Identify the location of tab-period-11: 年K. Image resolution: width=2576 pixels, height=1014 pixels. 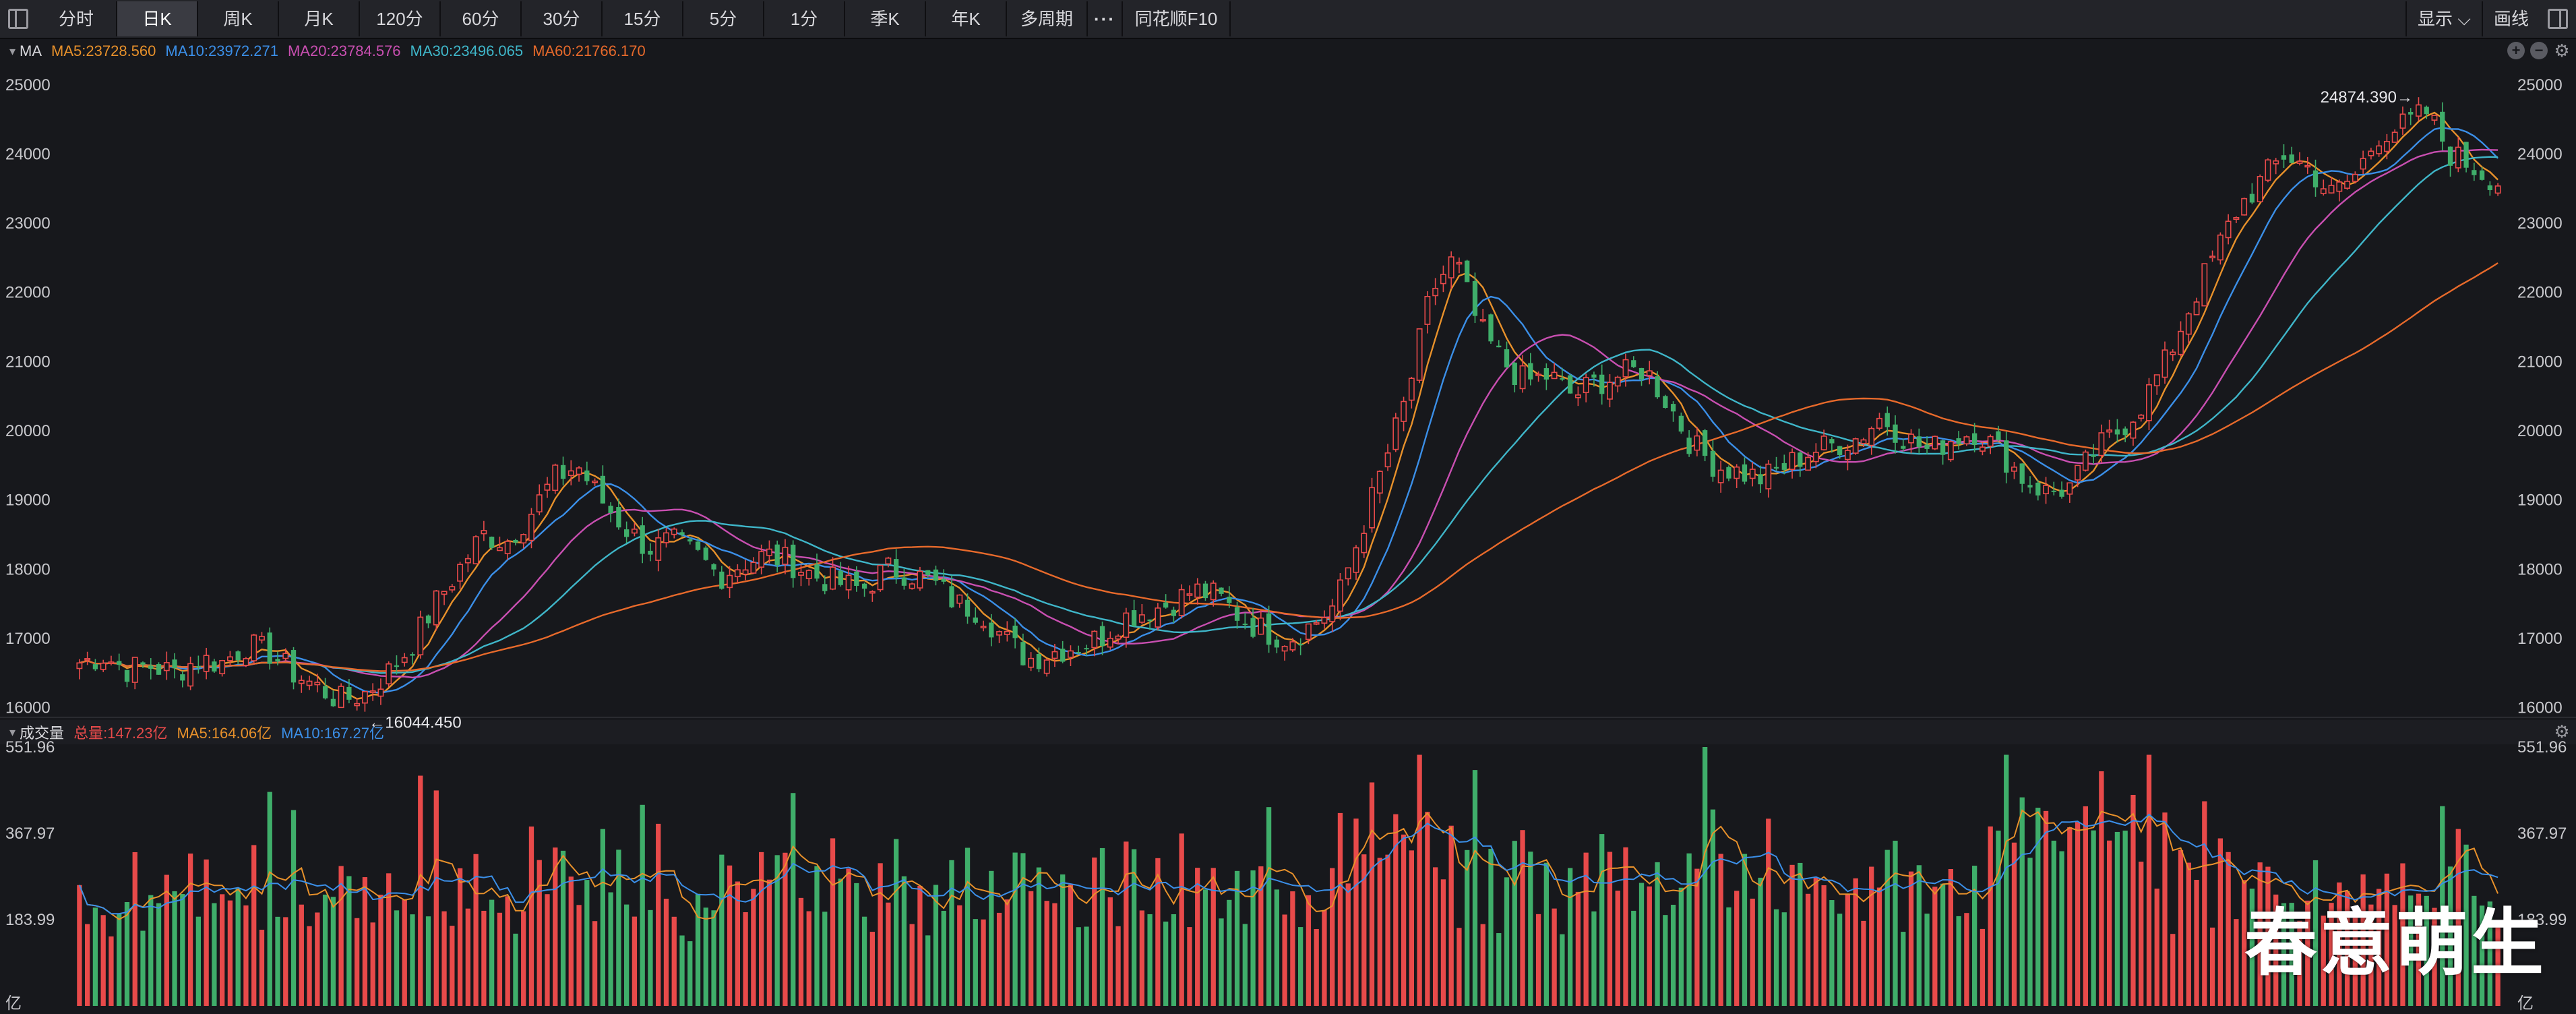
(967, 18).